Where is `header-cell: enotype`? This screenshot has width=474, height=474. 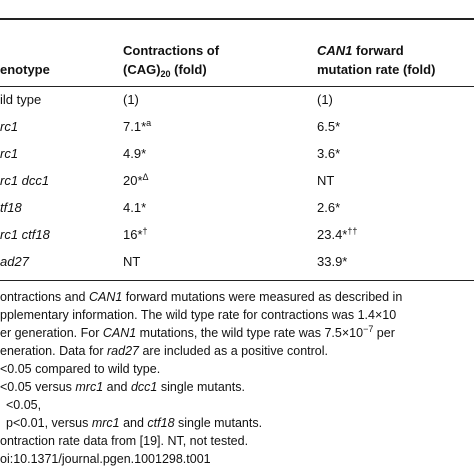 header-cell: enotype is located at coordinates (25, 69).